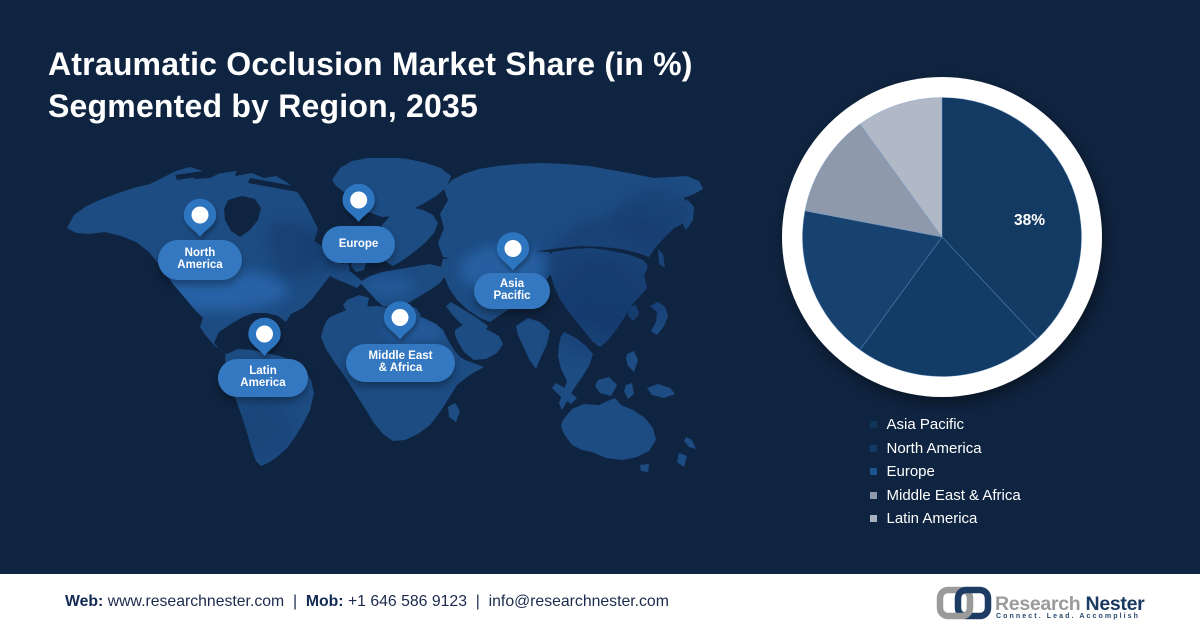 This screenshot has width=1200, height=628. I want to click on svg-text: 38%, so click(1029, 220).